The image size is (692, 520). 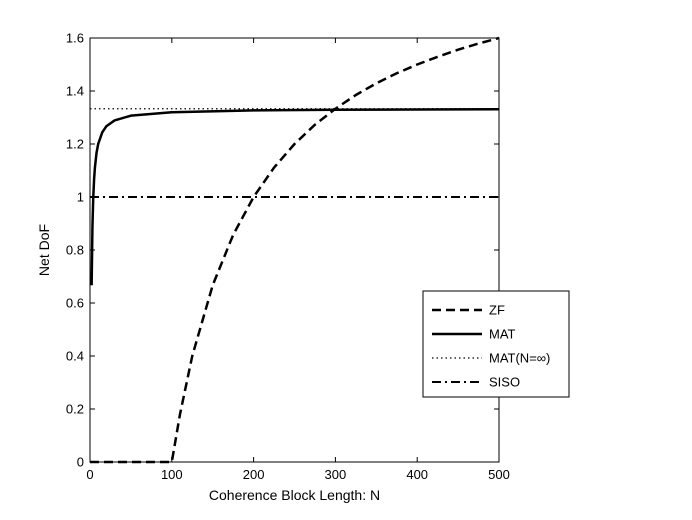 I want to click on y-tick-label: 0, so click(x=80, y=462).